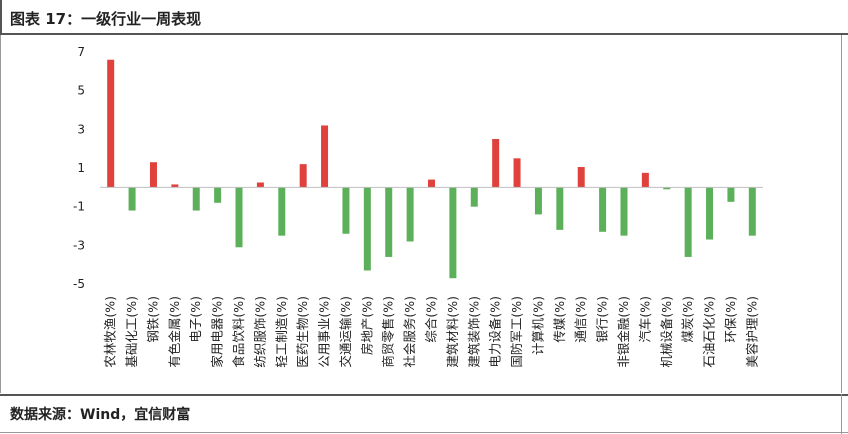 The height and width of the screenshot is (434, 848). What do you see at coordinates (424, 17) in the screenshot?
I see `figure-title-bar: 图表 17：一级行业一周表现` at bounding box center [424, 17].